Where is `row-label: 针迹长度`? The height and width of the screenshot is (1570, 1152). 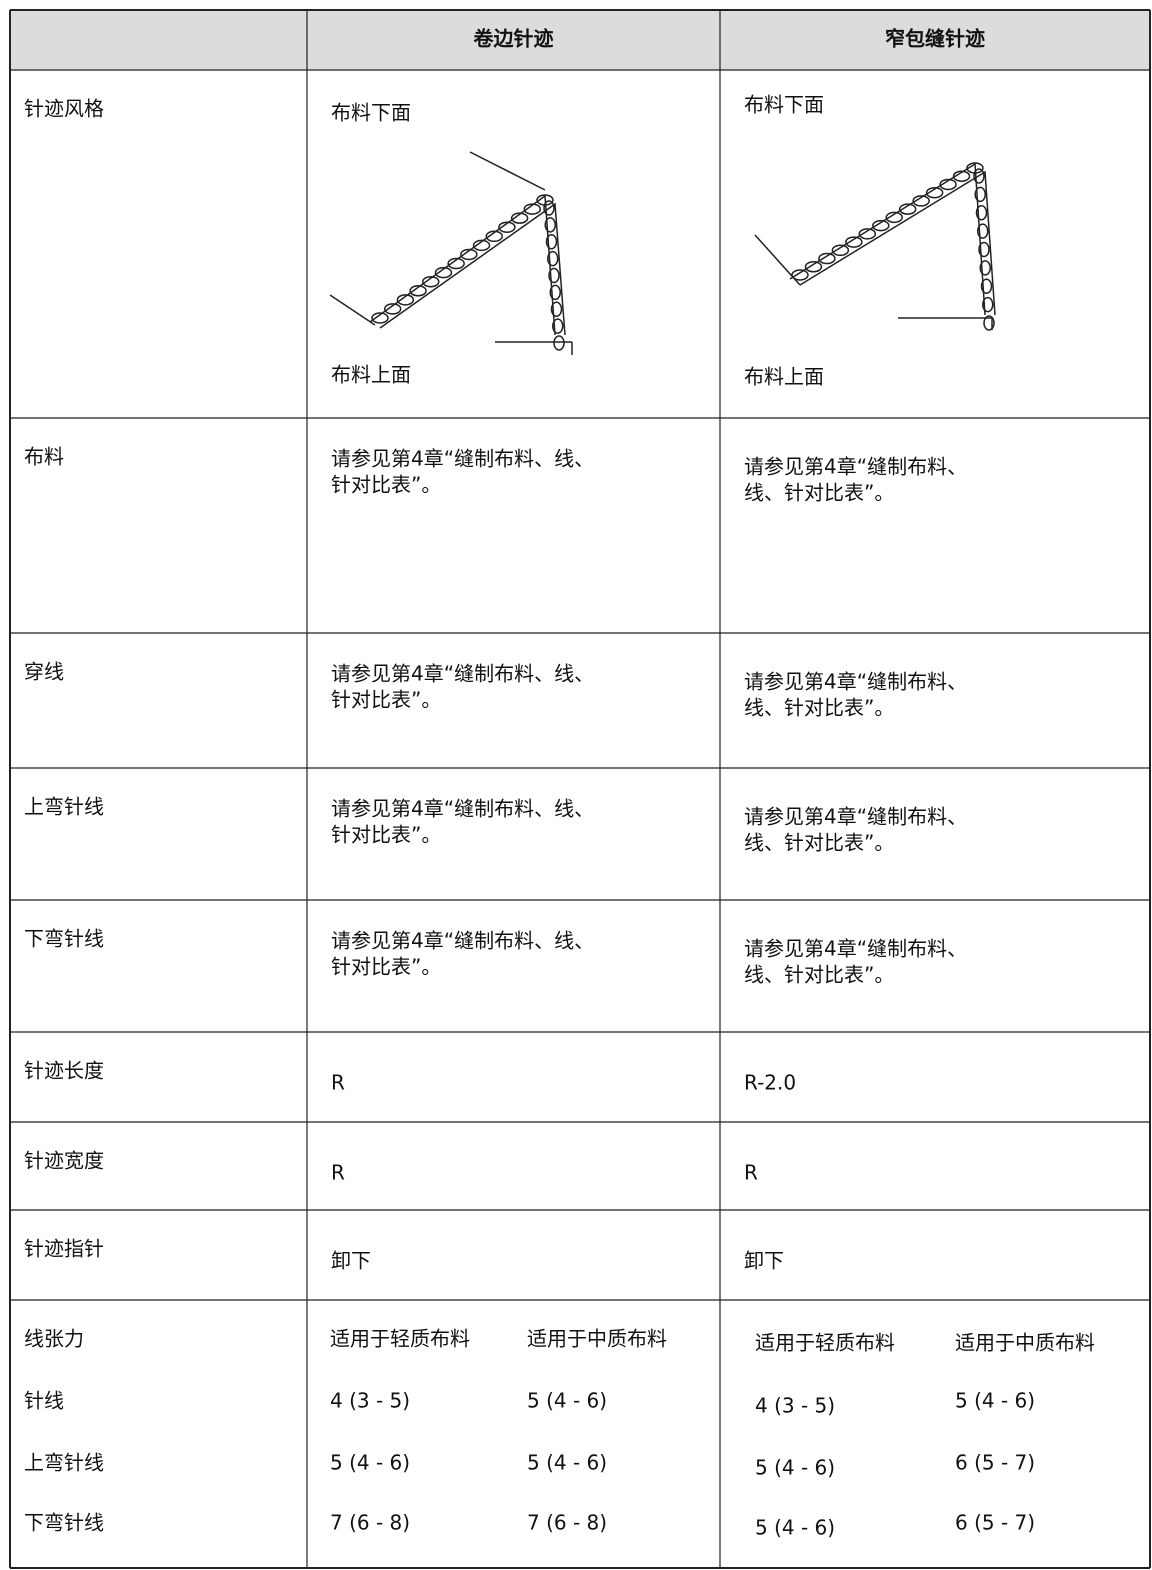
row-label: 针迹长度 is located at coordinates (64, 1071).